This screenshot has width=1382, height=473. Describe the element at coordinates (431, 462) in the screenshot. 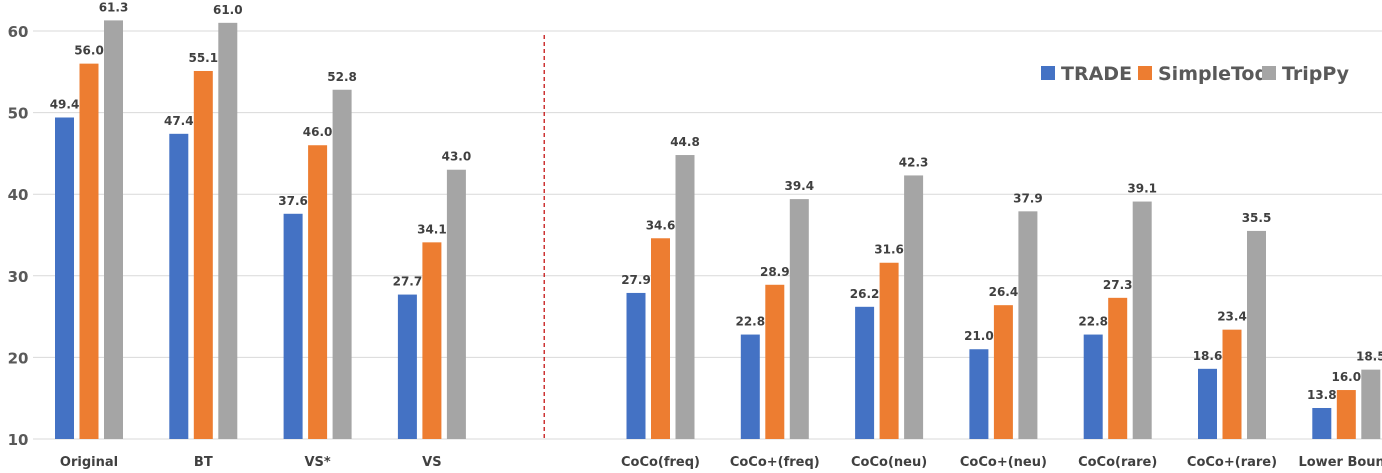

I see `x-tick-label: VS` at that location.